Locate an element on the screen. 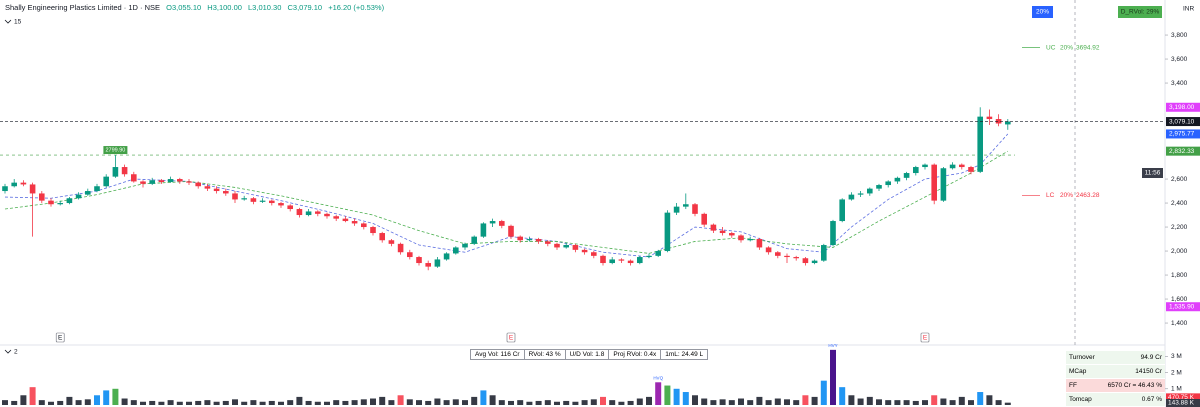 This screenshot has height=407, width=1200. ohlc-close: C3,079.10 is located at coordinates (305, 7).